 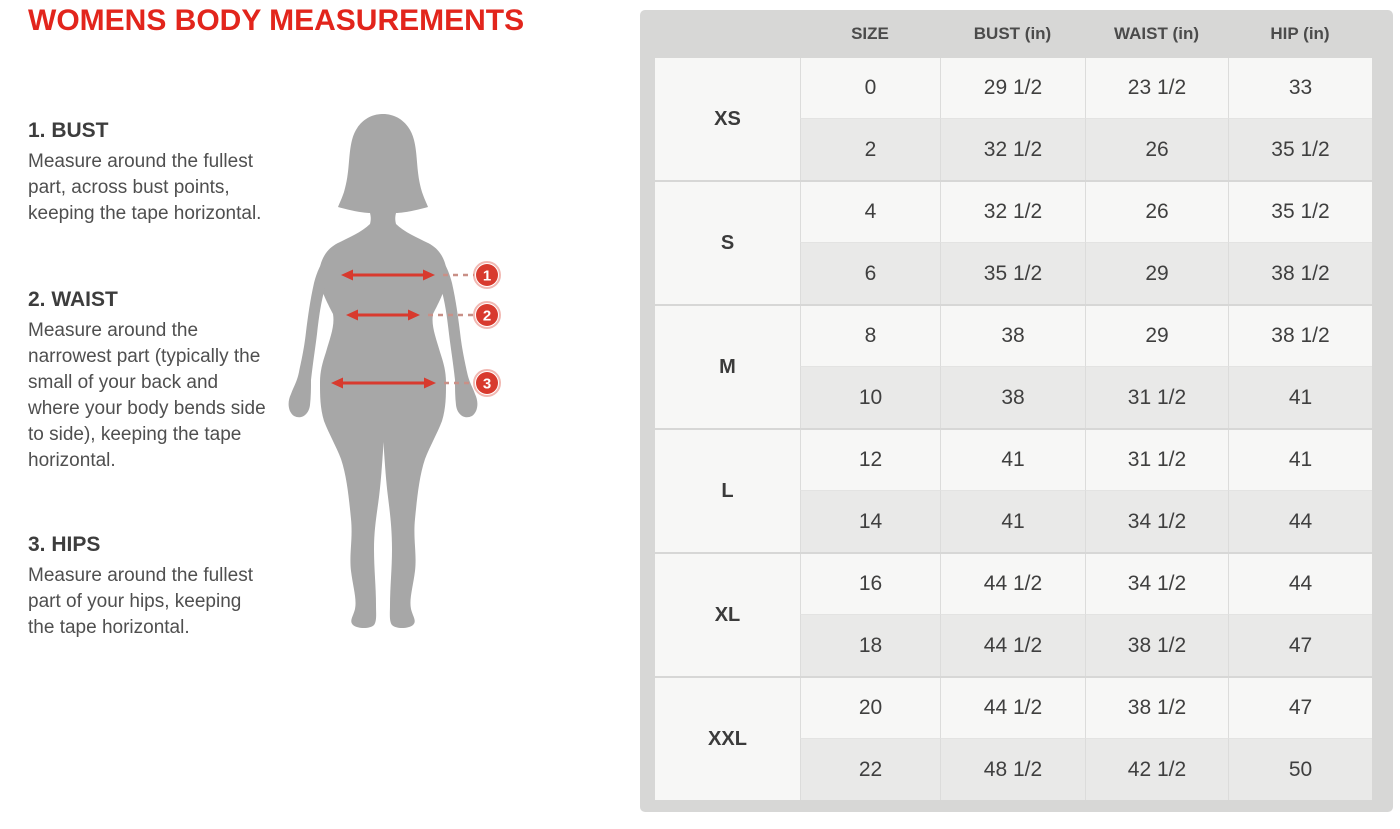 I want to click on size-group-row: XS 0 29 1/2 23 1/2 33 2 32 1/2 26 35 1/2, so click(x=1013, y=119).